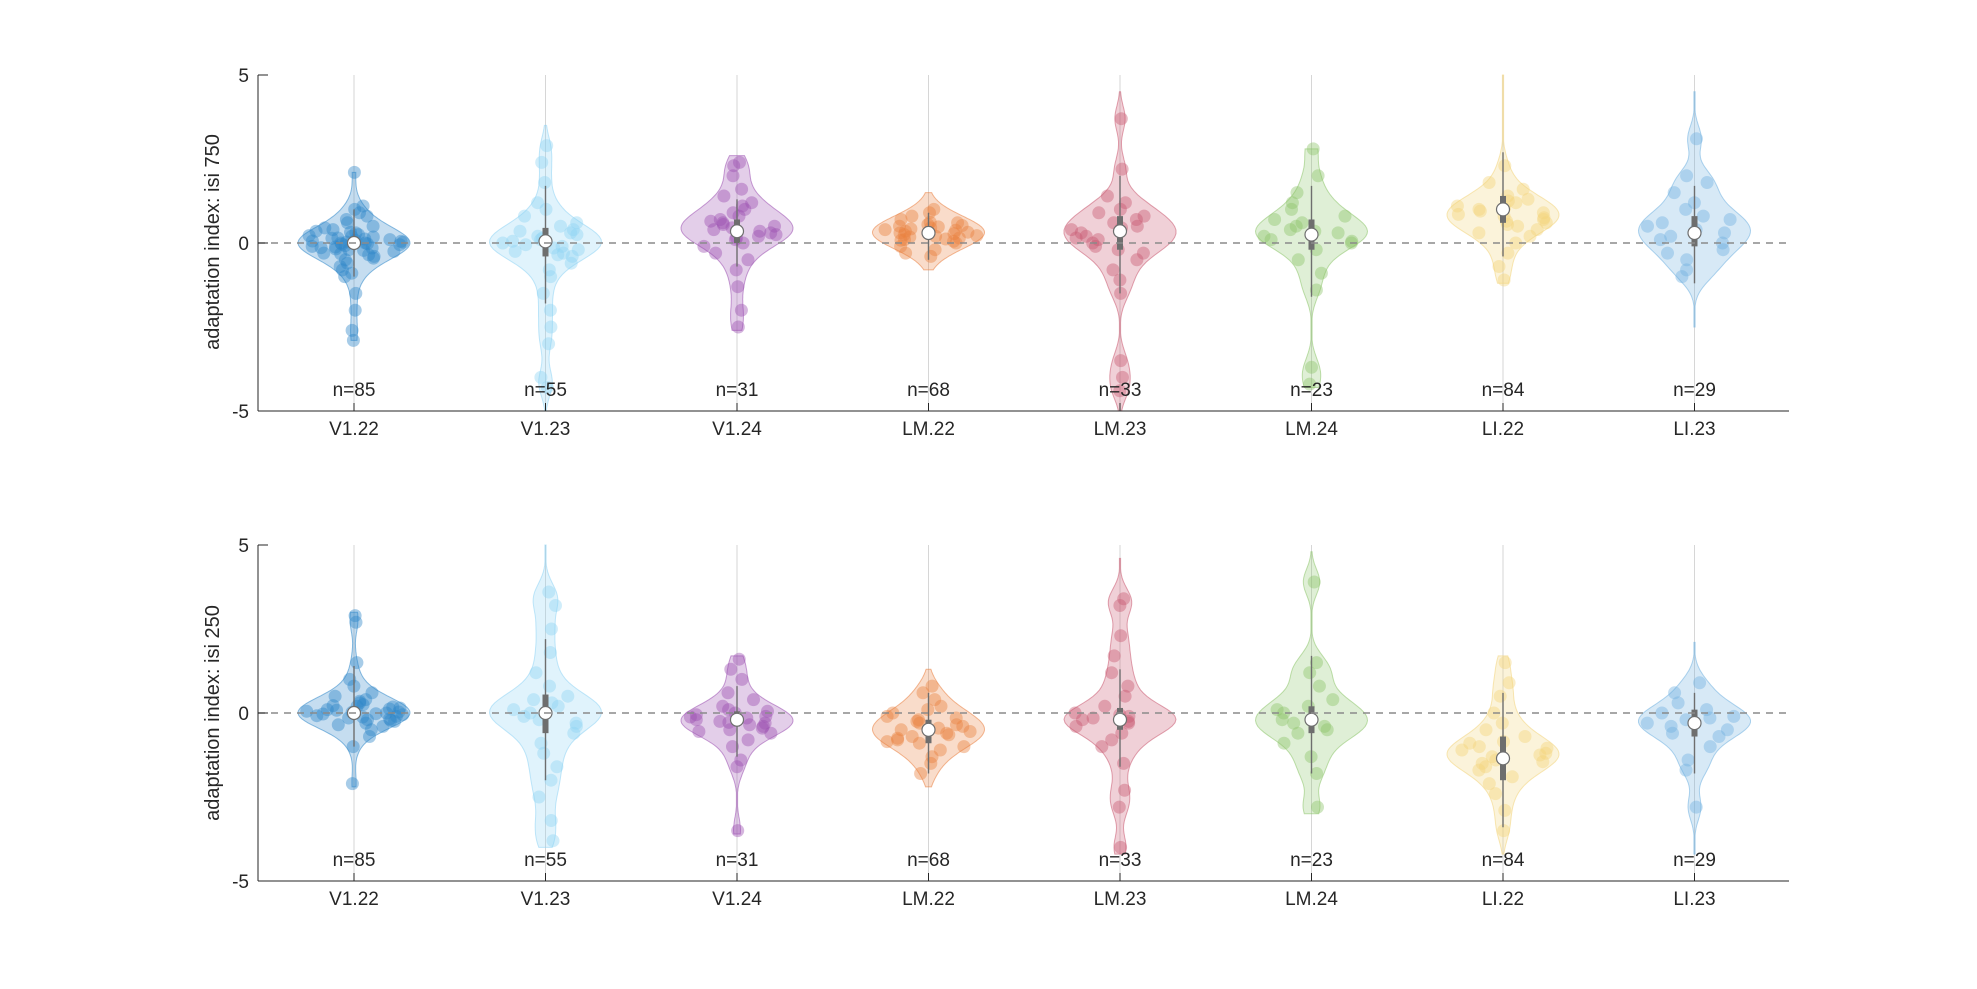  Describe the element at coordinates (1694, 899) in the screenshot. I see `x-tick-label: LI.23` at that location.